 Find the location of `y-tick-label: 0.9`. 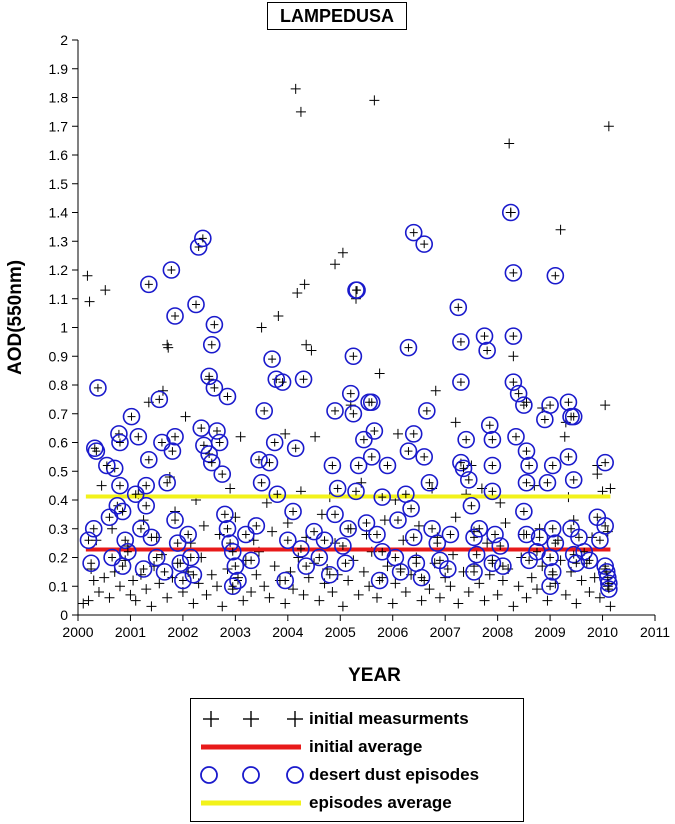

y-tick-label: 0.9 is located at coordinates (59, 356).